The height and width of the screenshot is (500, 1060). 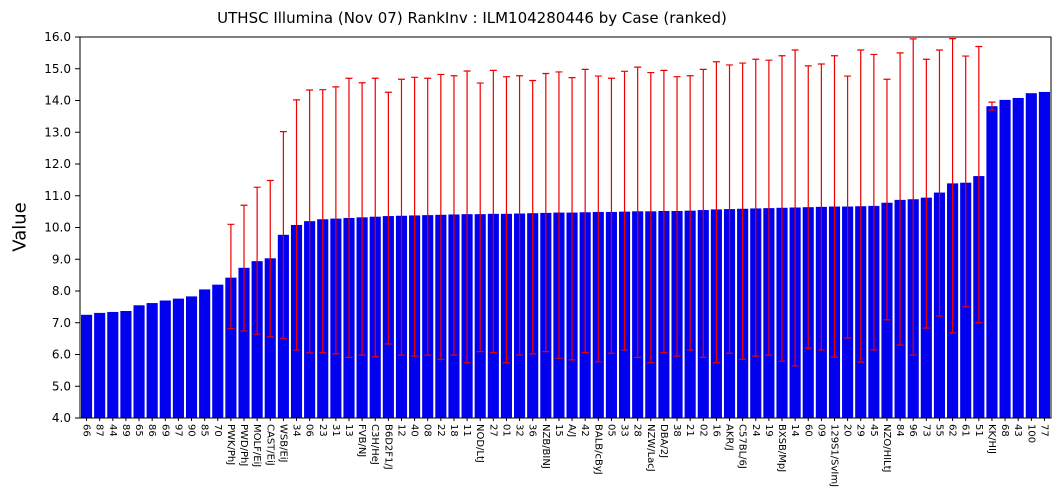 I want to click on x-tick-label: NOD/LtJ, so click(x=479, y=443).